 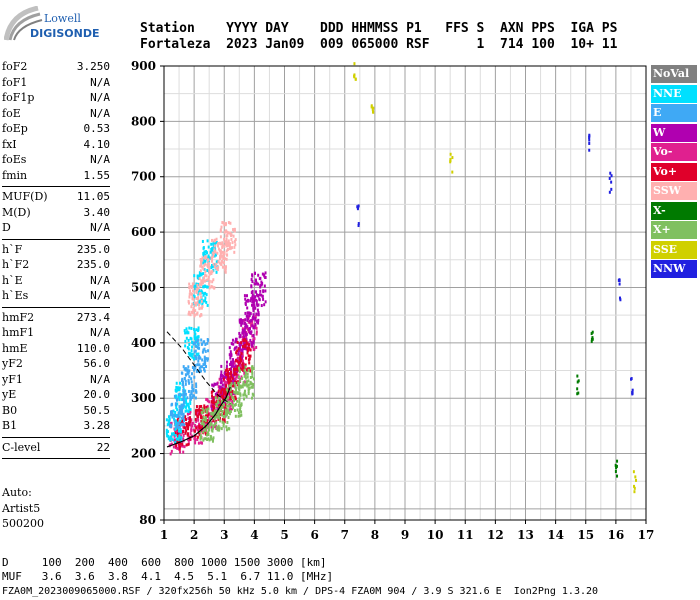 What do you see at coordinates (56, 251) in the screenshot?
I see `param-row: h`F 235.0` at bounding box center [56, 251].